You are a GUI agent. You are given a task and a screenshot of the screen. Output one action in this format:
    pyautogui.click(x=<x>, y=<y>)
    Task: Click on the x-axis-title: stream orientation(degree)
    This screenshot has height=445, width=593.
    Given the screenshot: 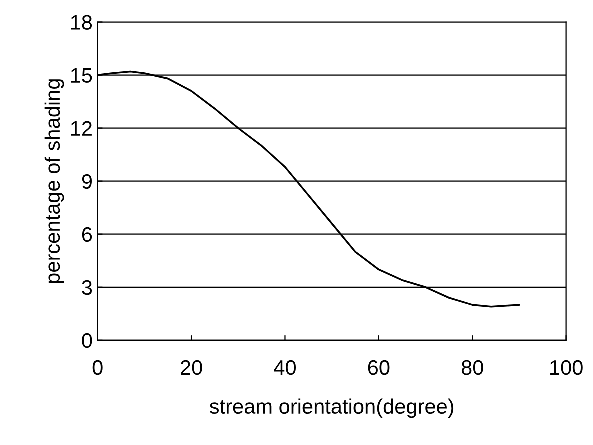 What is the action you would take?
    pyautogui.click(x=332, y=408)
    